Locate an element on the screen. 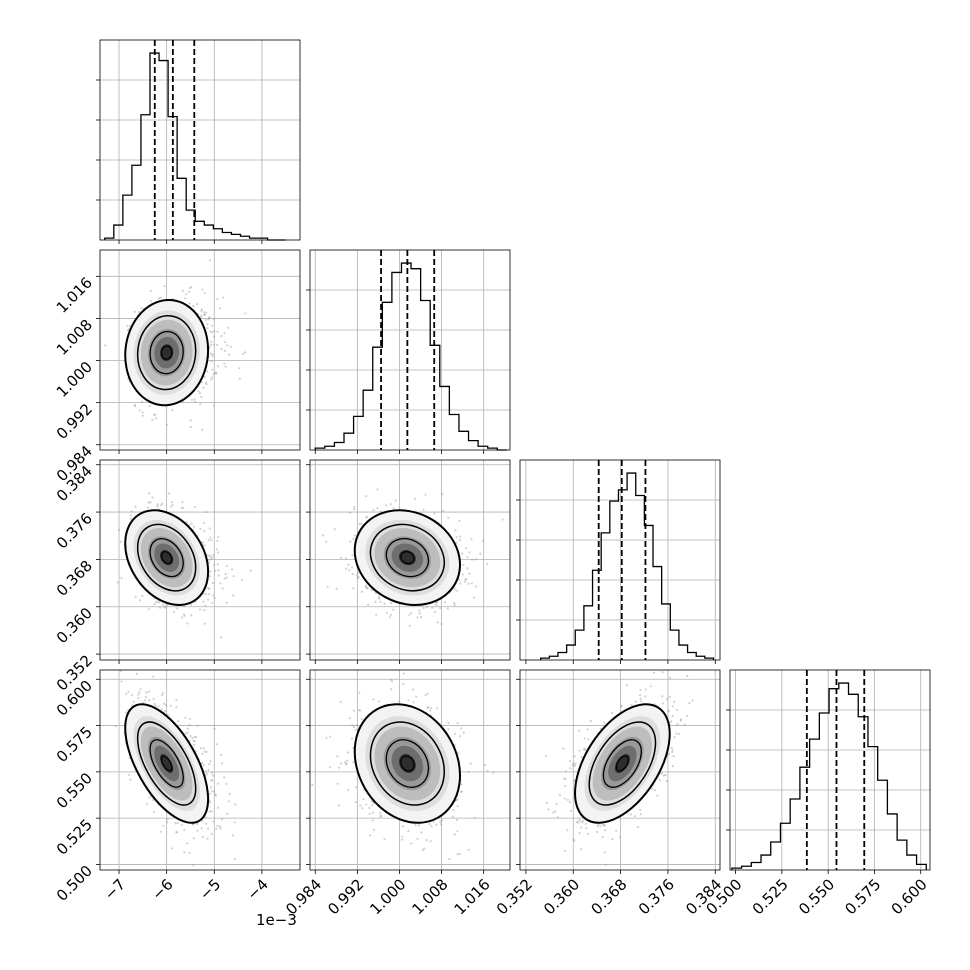 Image resolution: width=970 pixels, height=970 pixels. panel-frame is located at coordinates (410, 770).